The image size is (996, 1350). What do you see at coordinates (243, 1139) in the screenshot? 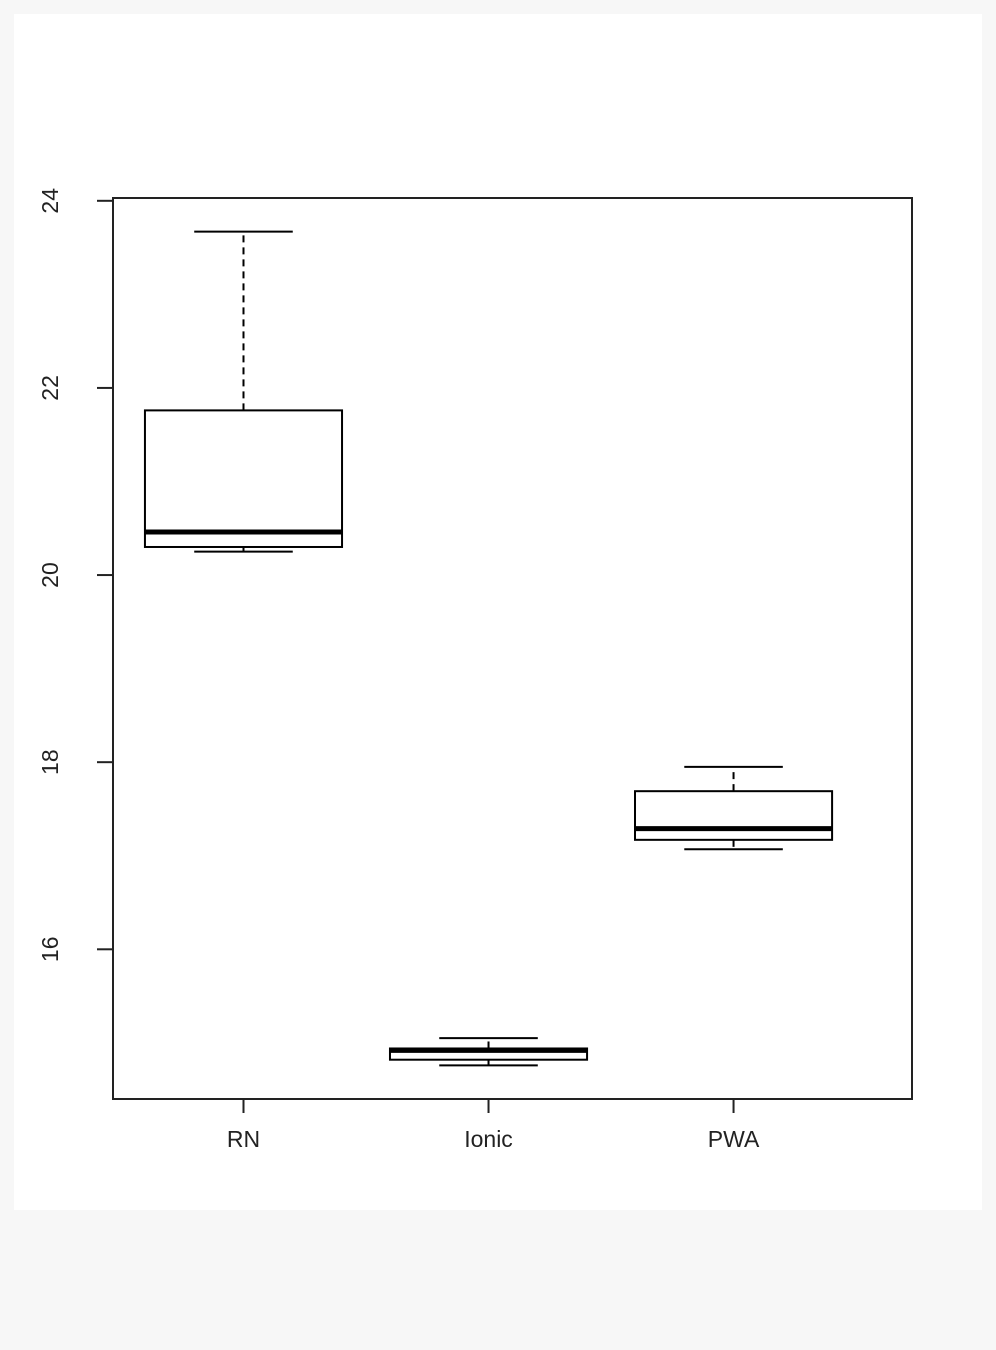
I see `x-tick-label: RN` at bounding box center [243, 1139].